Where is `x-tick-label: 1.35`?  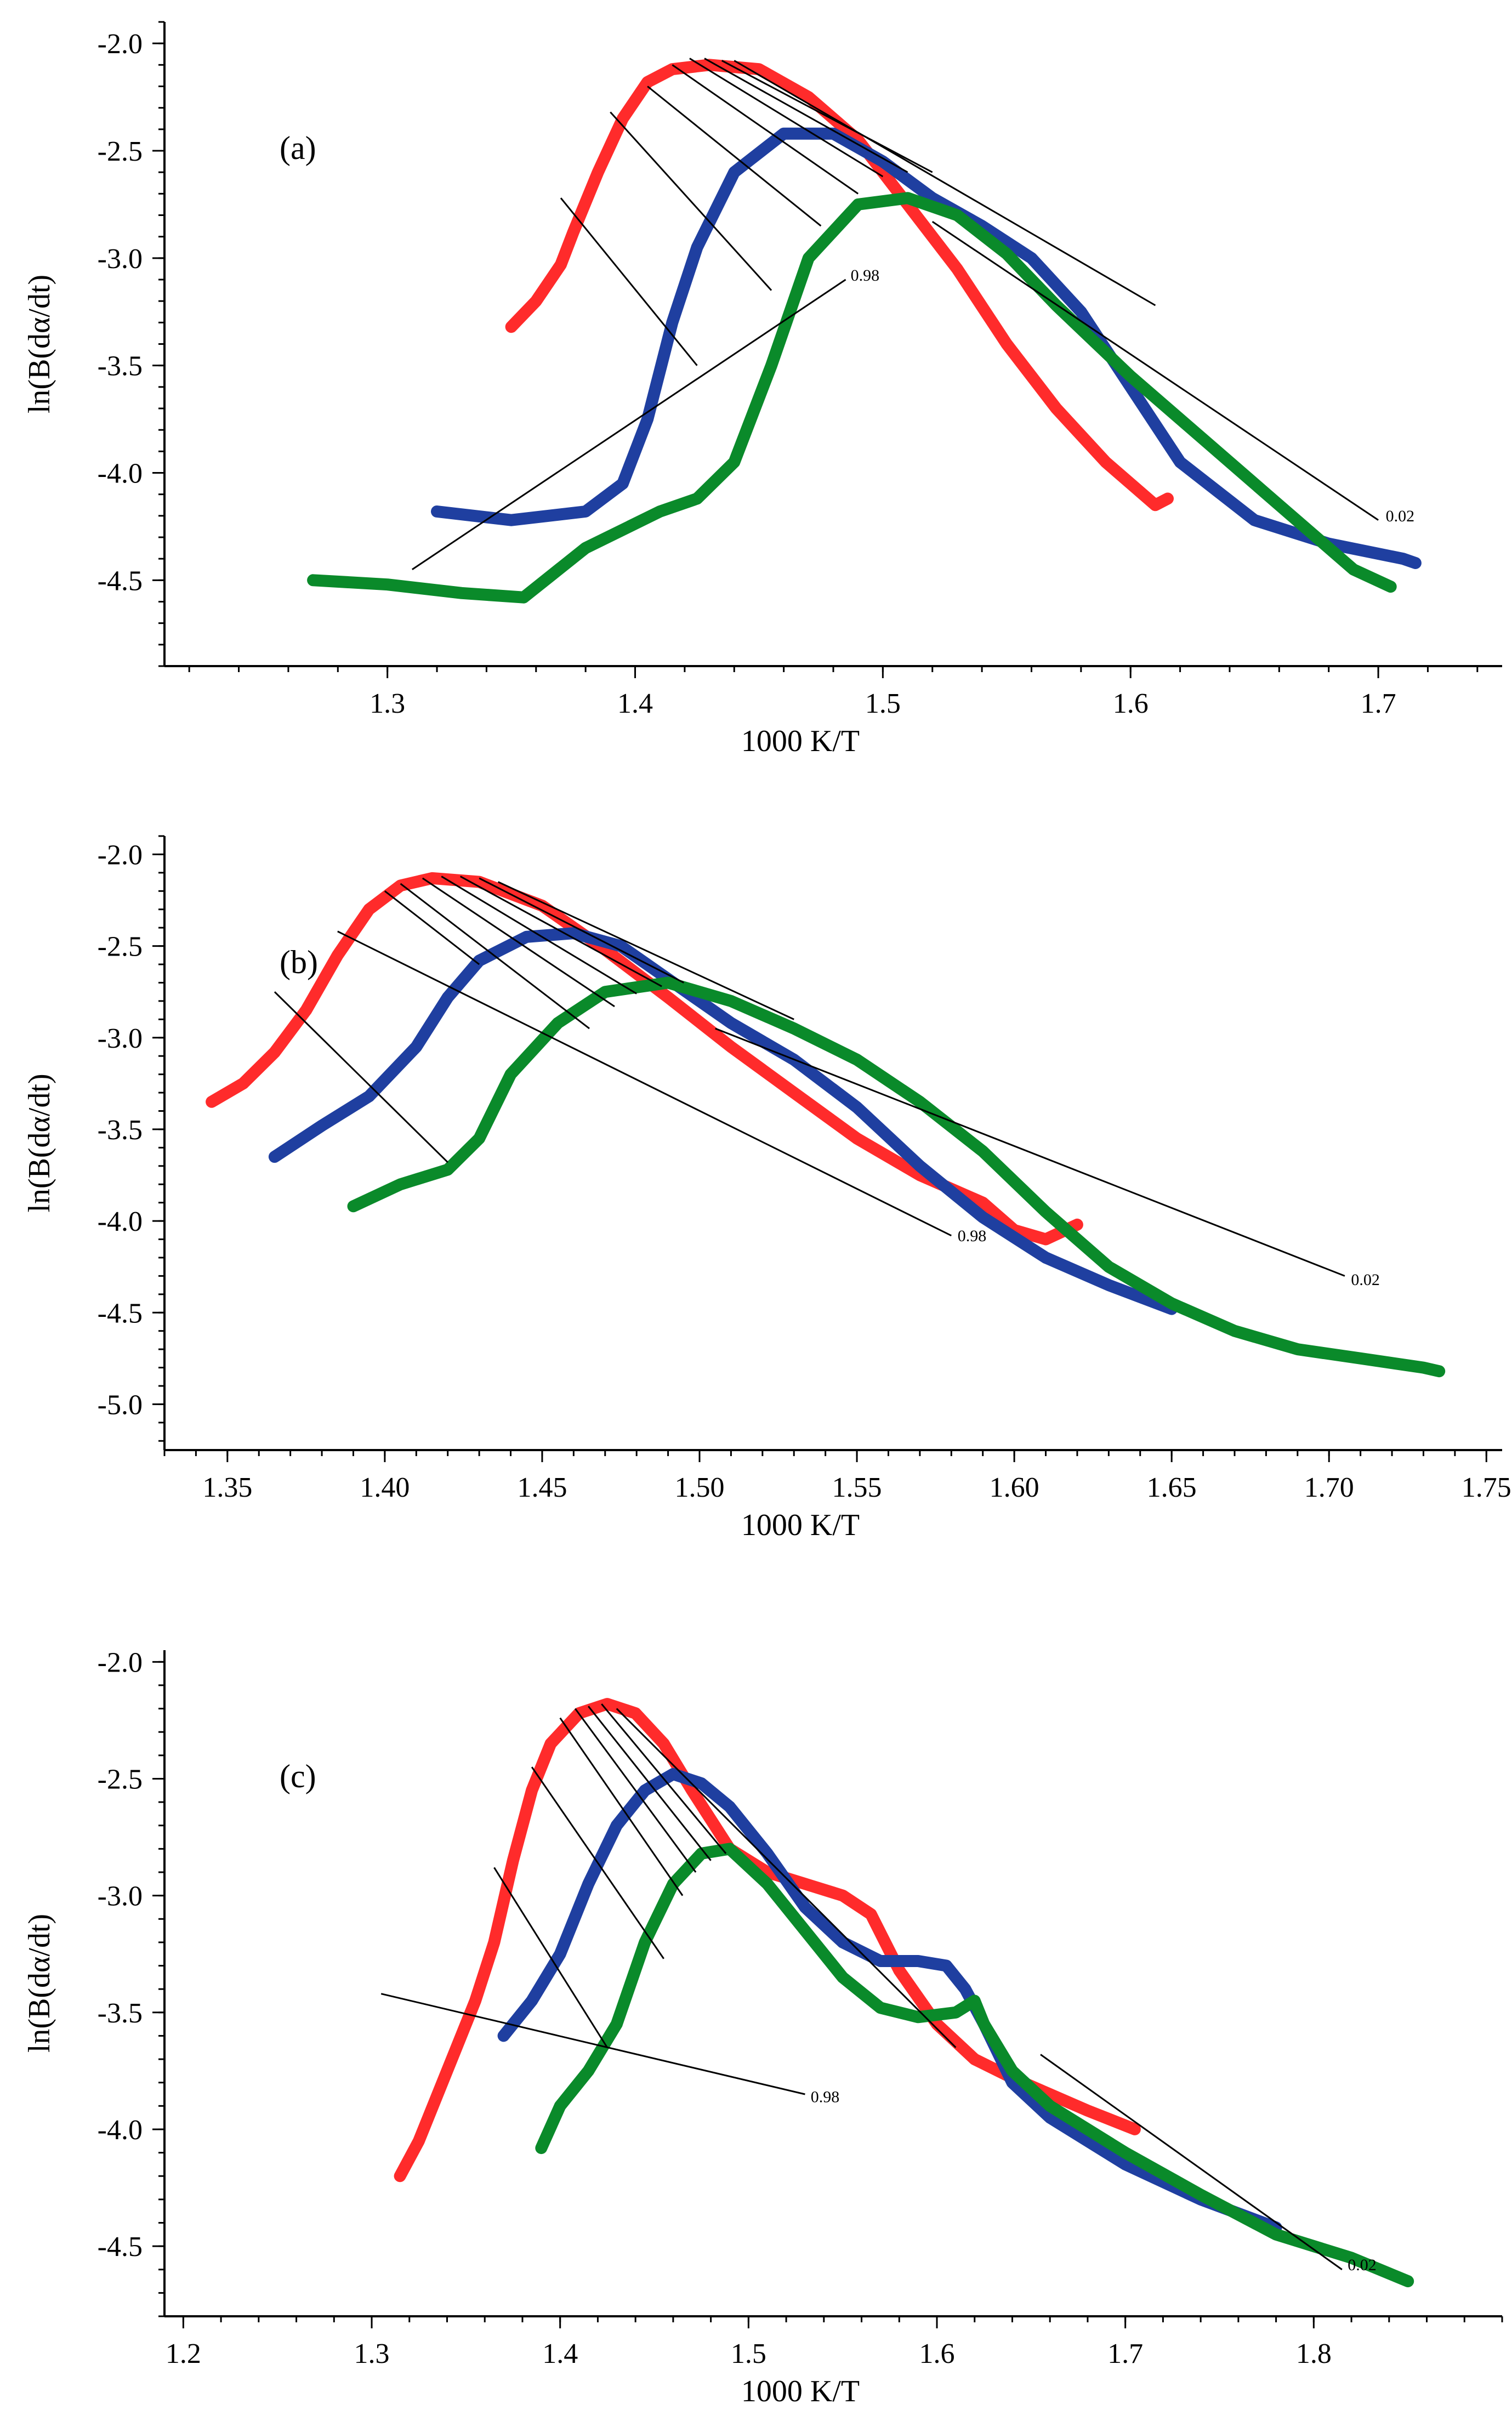
x-tick-label: 1.35 is located at coordinates (227, 1487).